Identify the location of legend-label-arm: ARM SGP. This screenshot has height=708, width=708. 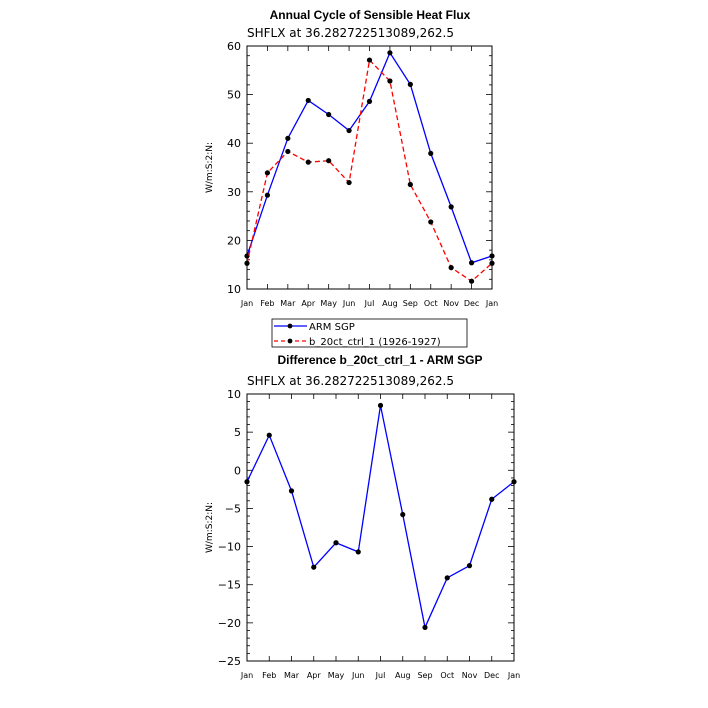
(332, 327).